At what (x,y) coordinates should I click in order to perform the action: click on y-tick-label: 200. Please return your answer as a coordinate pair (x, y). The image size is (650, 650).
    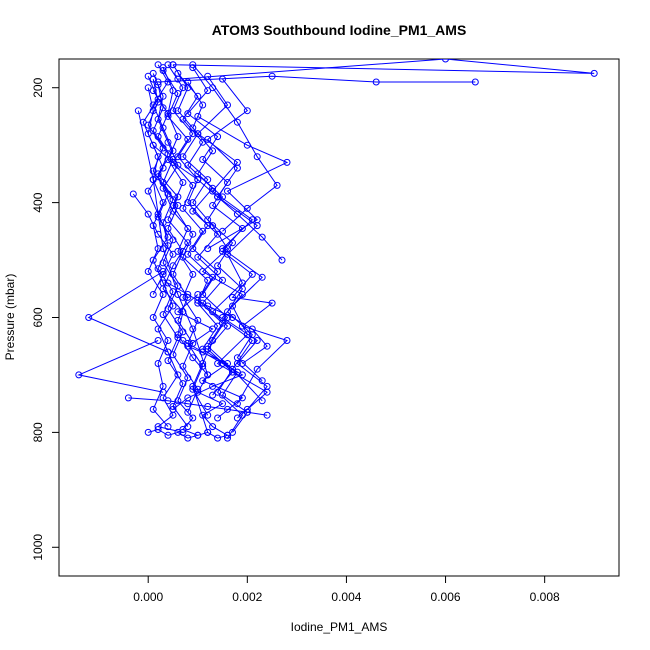
    Looking at the image, I should click on (38, 87).